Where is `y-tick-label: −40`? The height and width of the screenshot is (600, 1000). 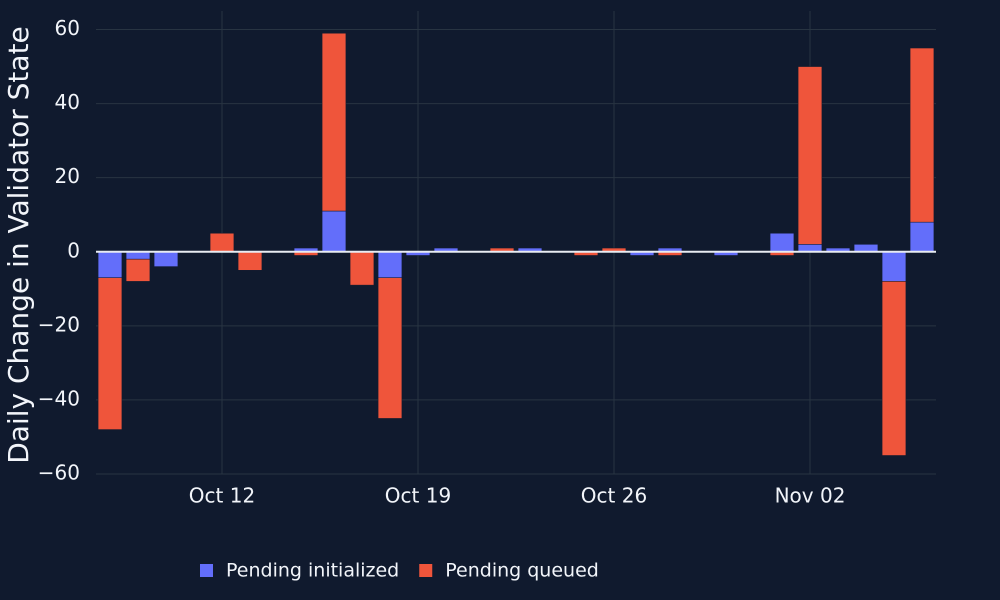 y-tick-label: −40 is located at coordinates (59, 398).